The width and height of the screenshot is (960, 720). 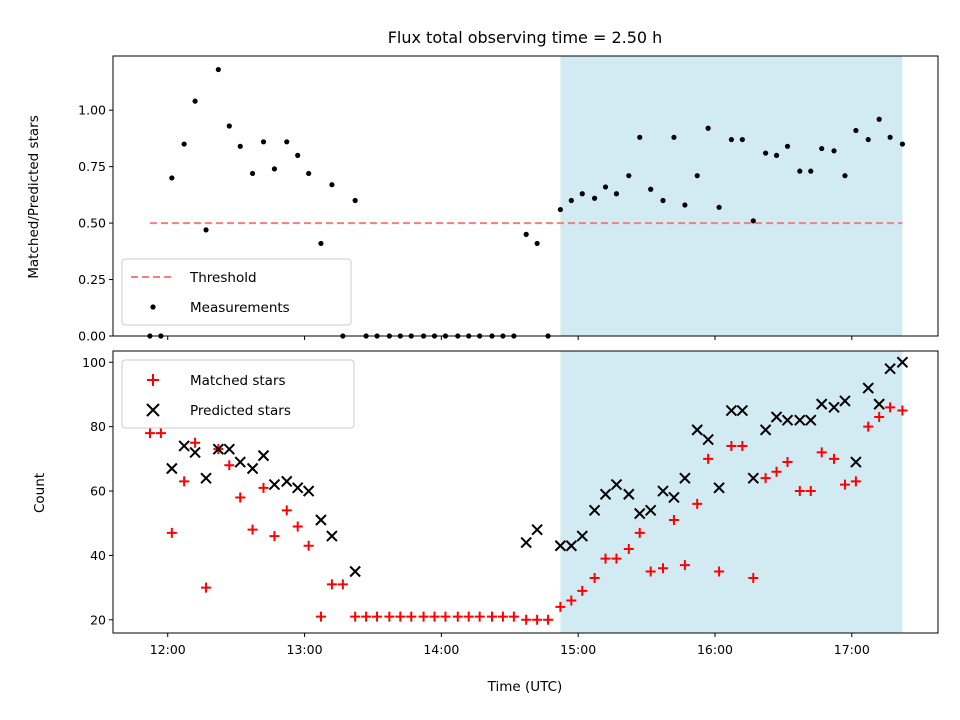 I want to click on legend-measurements-label: Measurements, so click(x=240, y=308).